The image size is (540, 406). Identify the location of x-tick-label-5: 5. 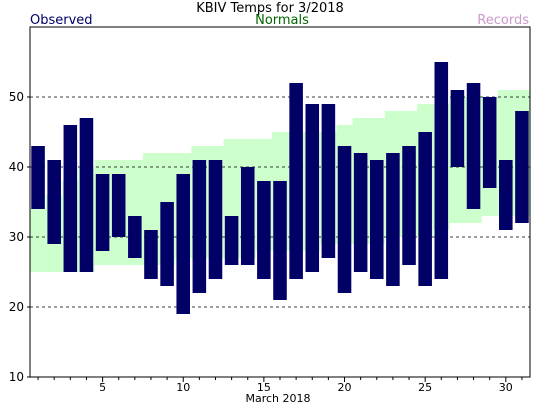
(102, 387).